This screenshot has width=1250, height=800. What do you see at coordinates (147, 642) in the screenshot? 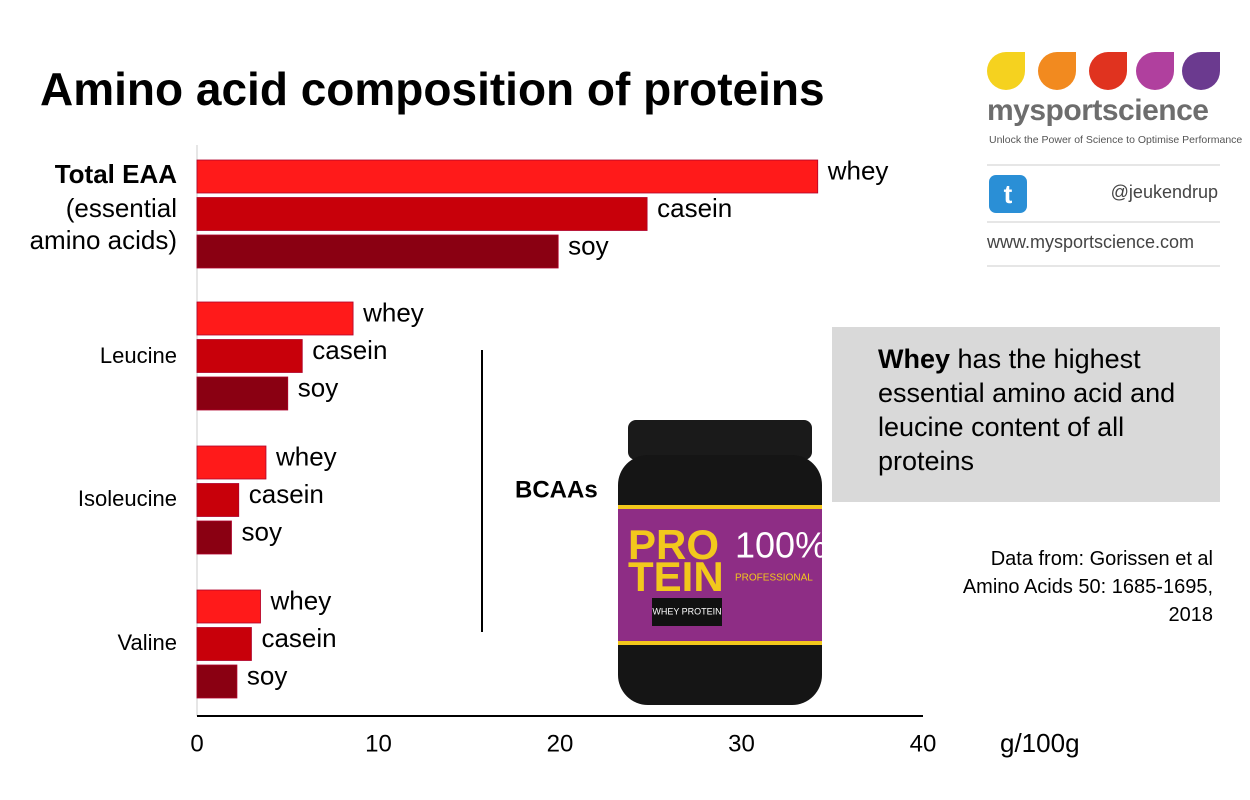
I see `category-label: Valine` at bounding box center [147, 642].